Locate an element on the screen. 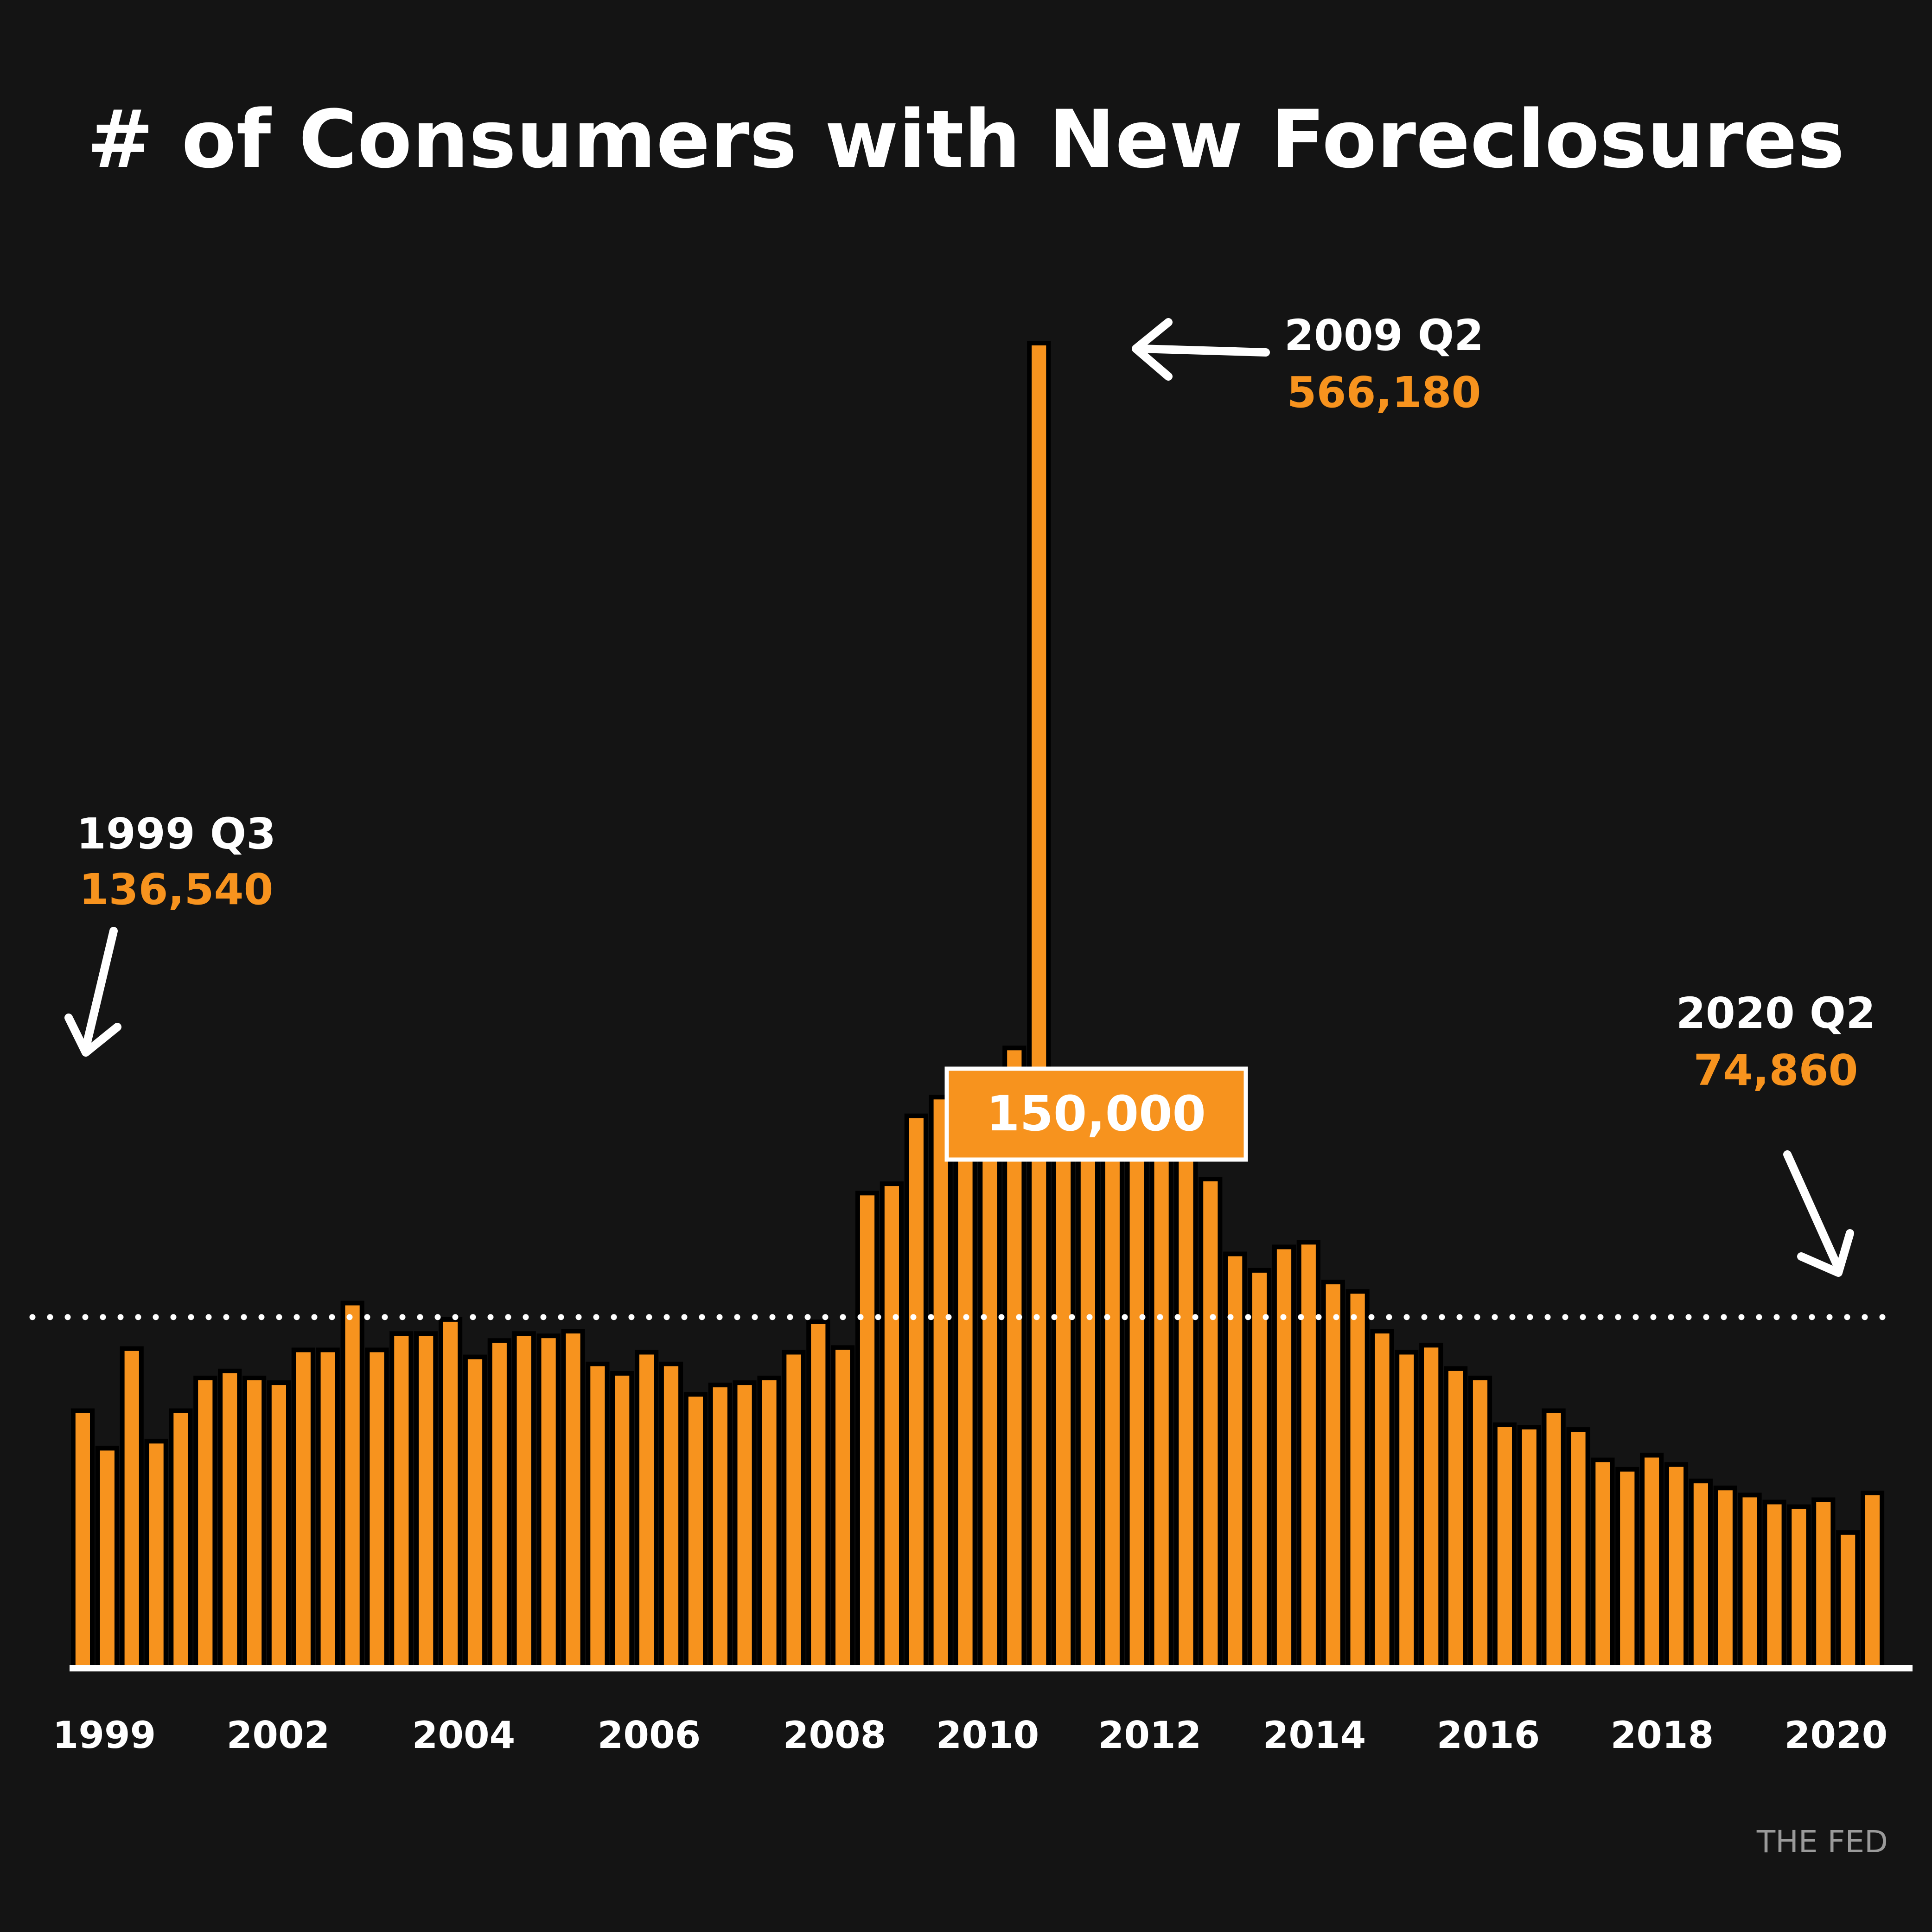  x-tick-label-2008: 2008 is located at coordinates (834, 1735).